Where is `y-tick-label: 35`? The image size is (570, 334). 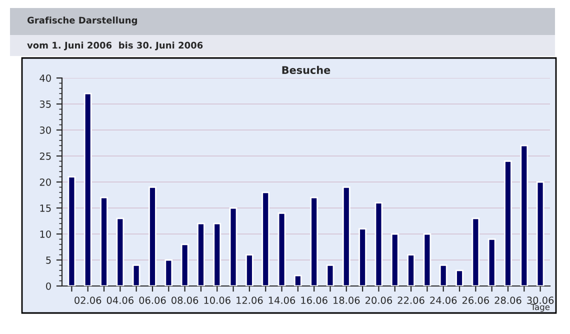 y-tick-label: 35 is located at coordinates (45, 104).